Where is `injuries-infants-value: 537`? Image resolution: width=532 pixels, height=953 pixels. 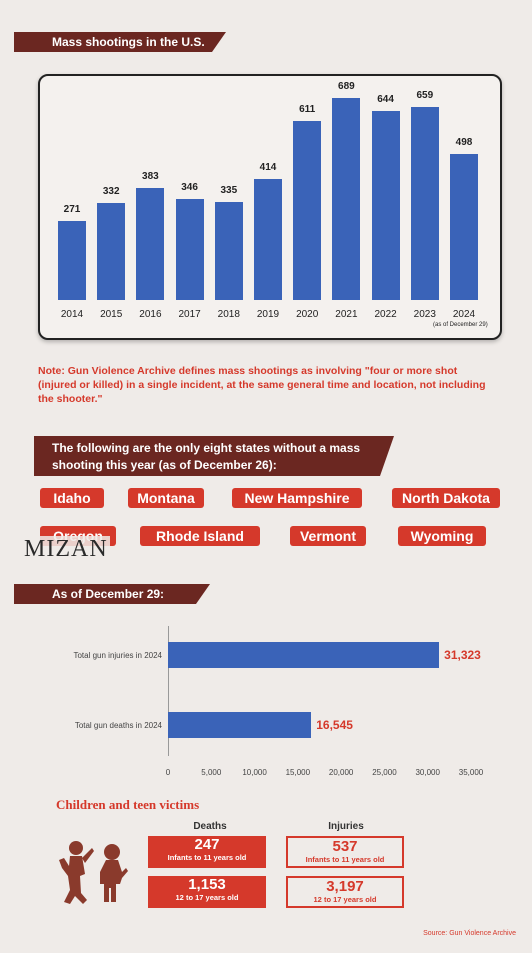
injuries-infants-value: 537 is located at coordinates (345, 846).